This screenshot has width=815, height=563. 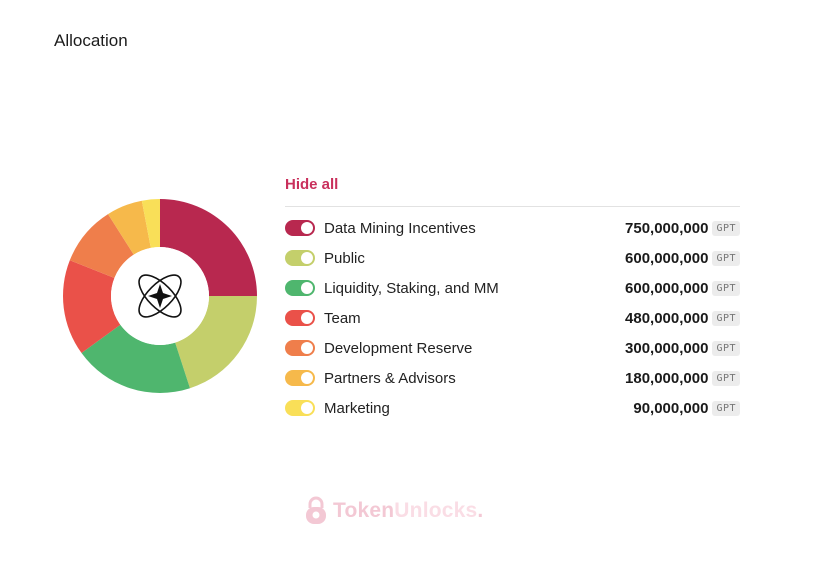 I want to click on legend-label: Marketing, so click(x=357, y=408).